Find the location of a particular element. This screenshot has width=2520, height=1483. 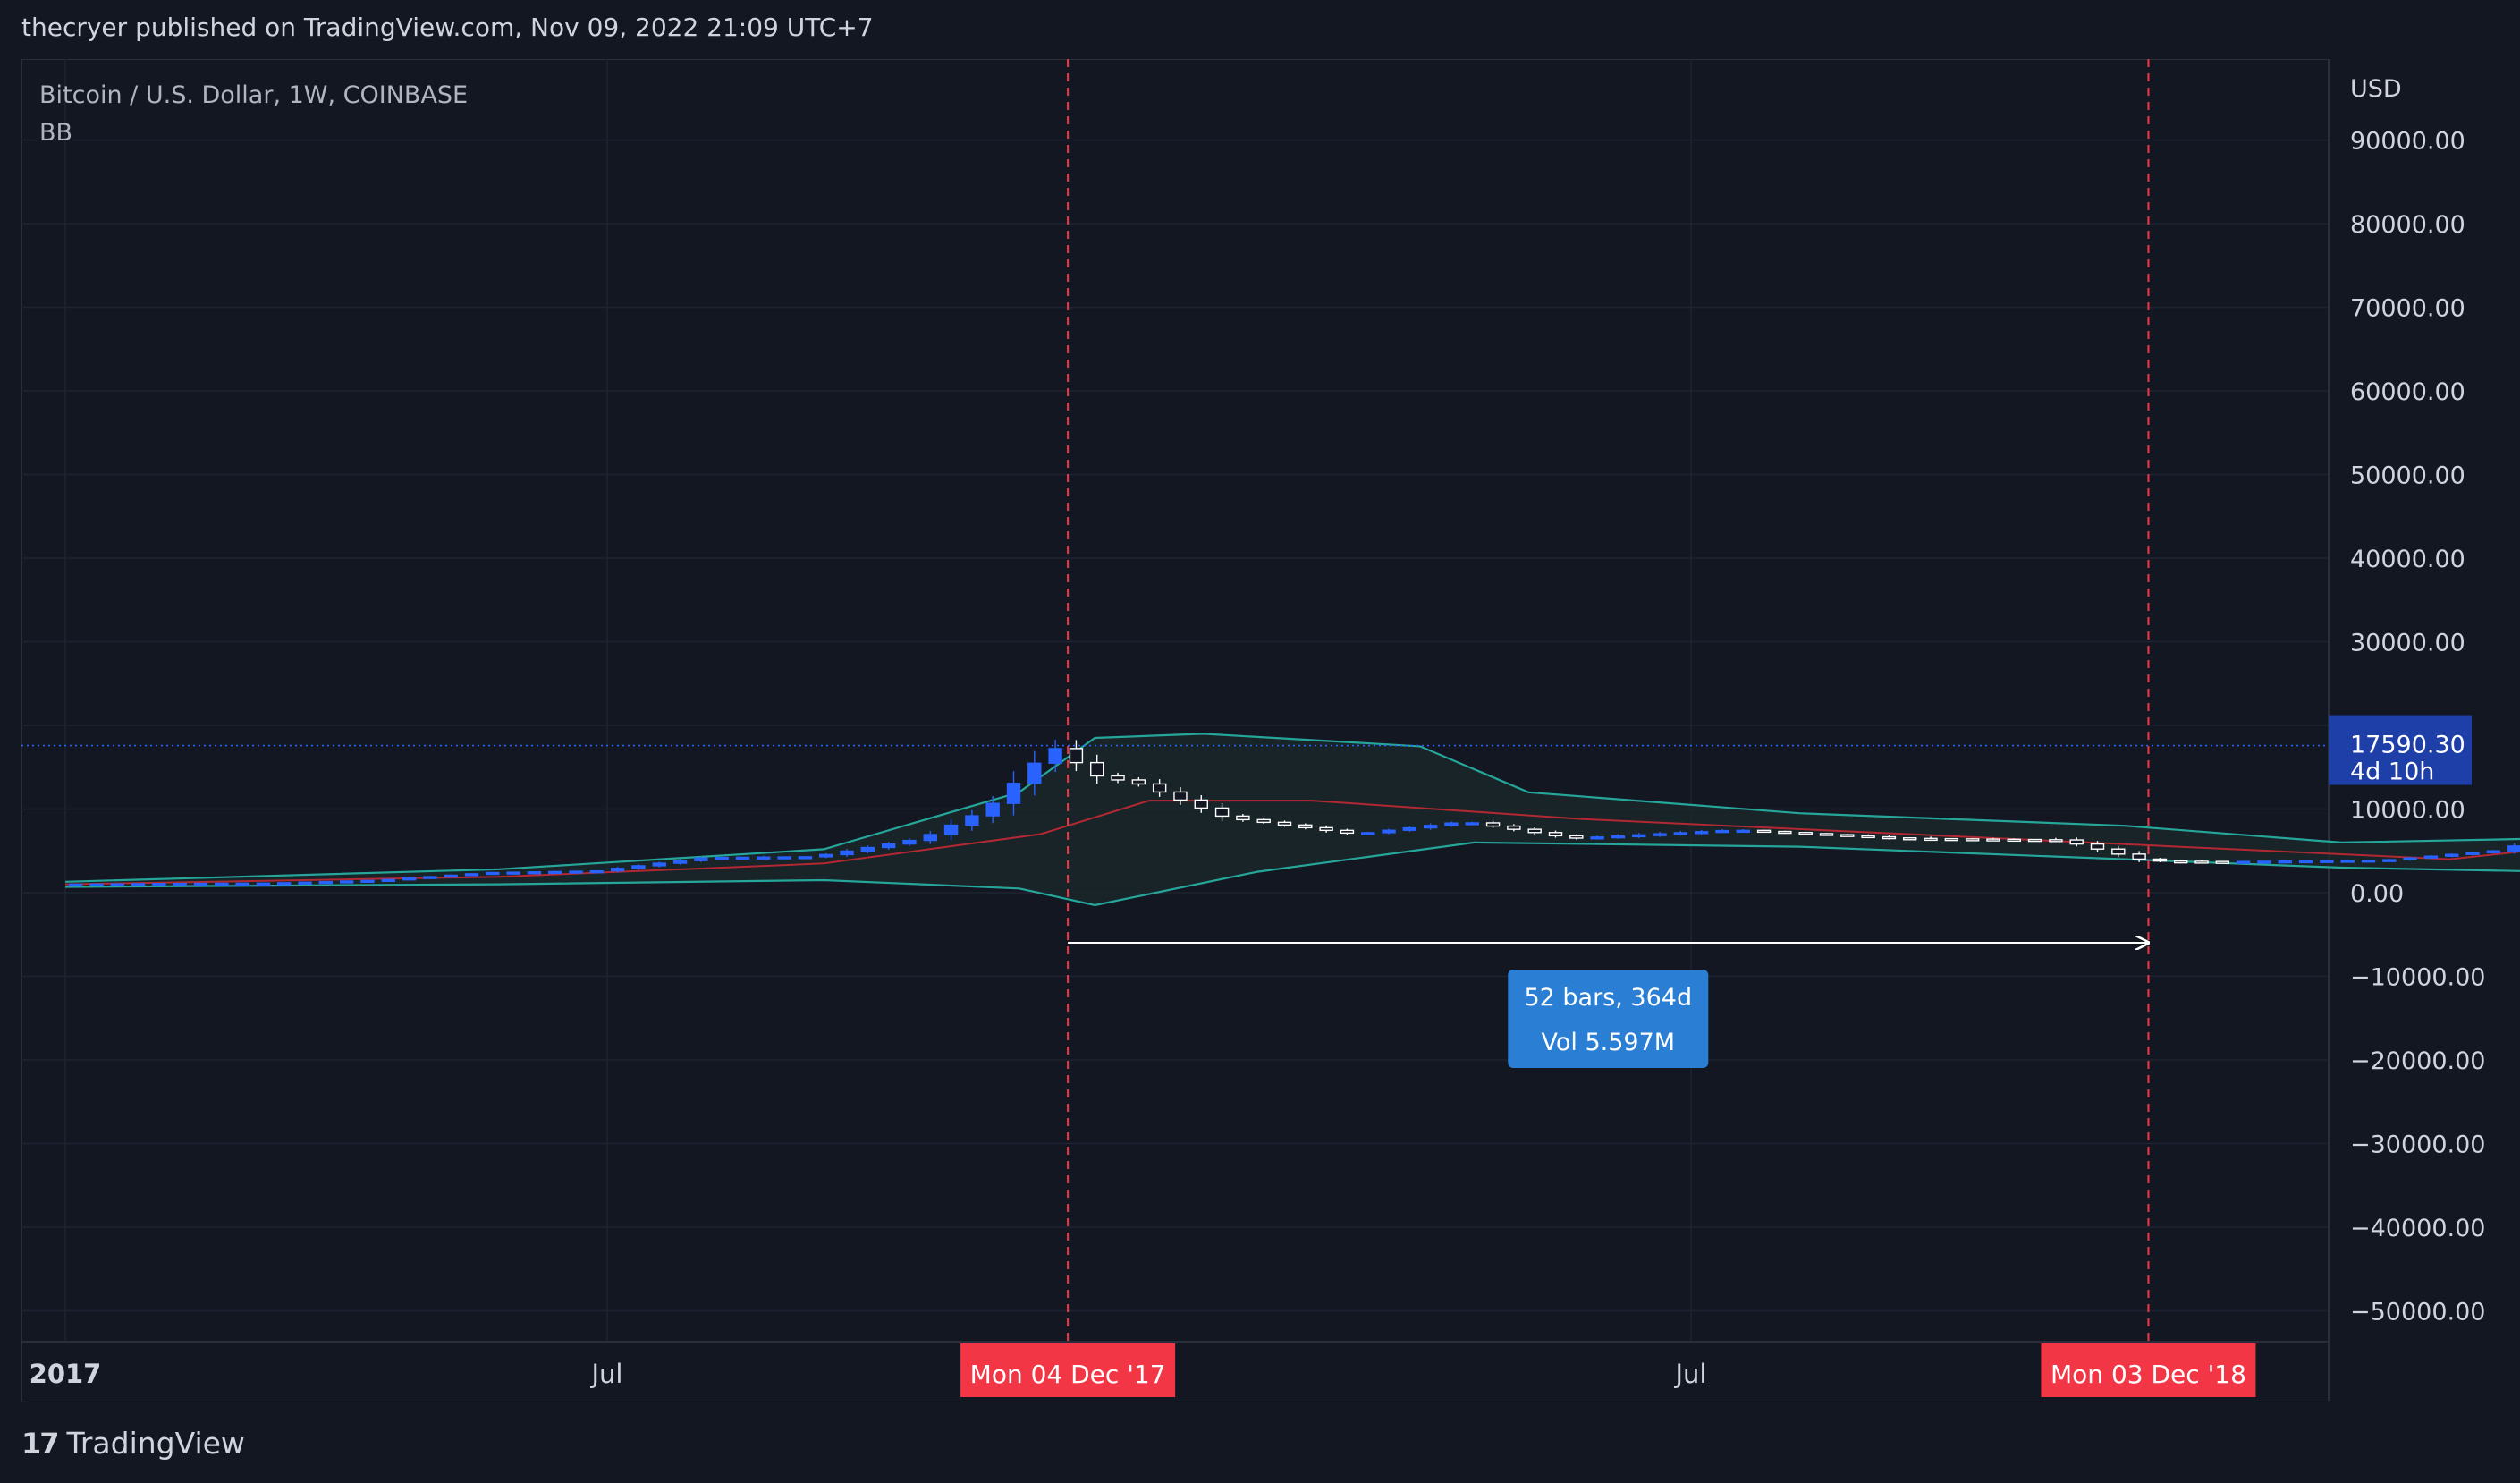

price-tick-label: 10000.00 is located at coordinates (2407, 811).